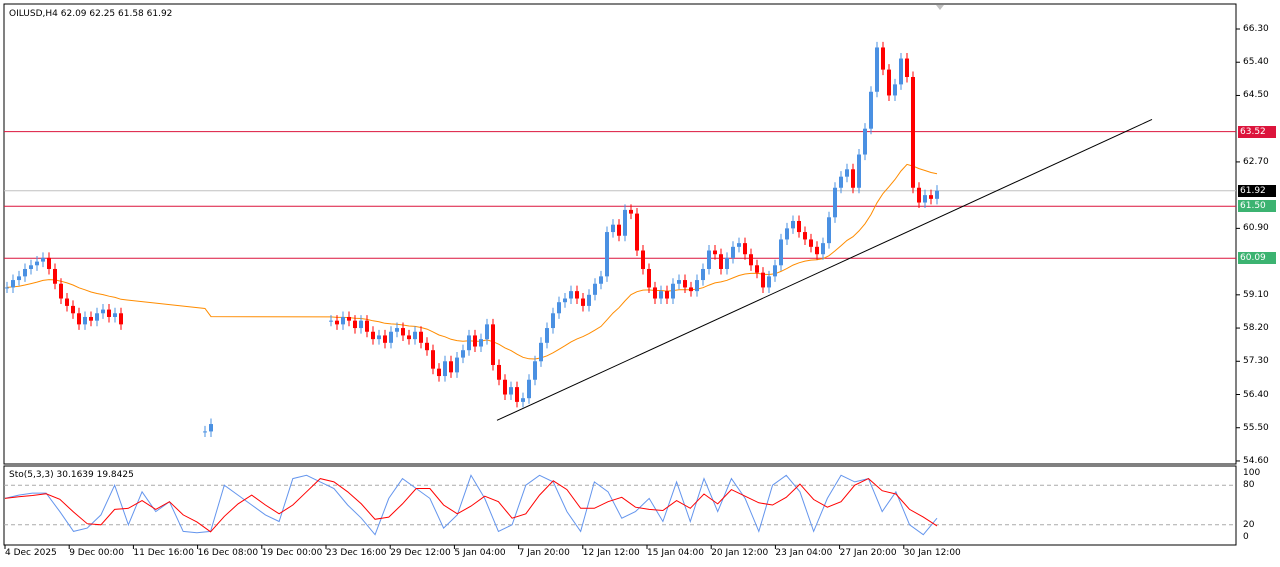 The image size is (1280, 567). I want to click on time-axis-label: 11 Dec 16:00, so click(163, 553).